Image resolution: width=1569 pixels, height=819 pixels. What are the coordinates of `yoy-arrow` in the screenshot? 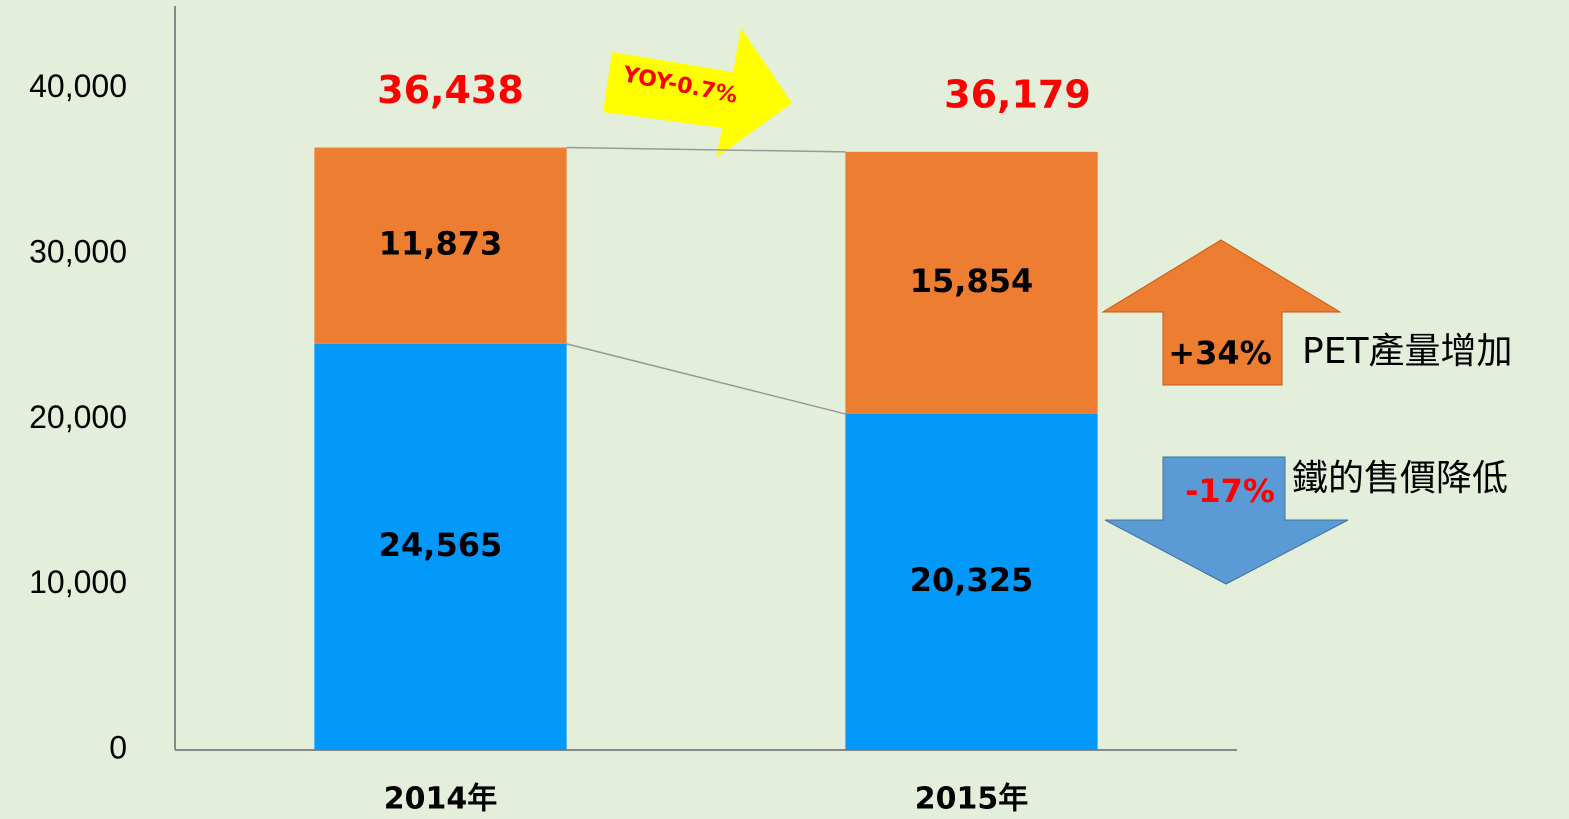 It's located at (697, 93).